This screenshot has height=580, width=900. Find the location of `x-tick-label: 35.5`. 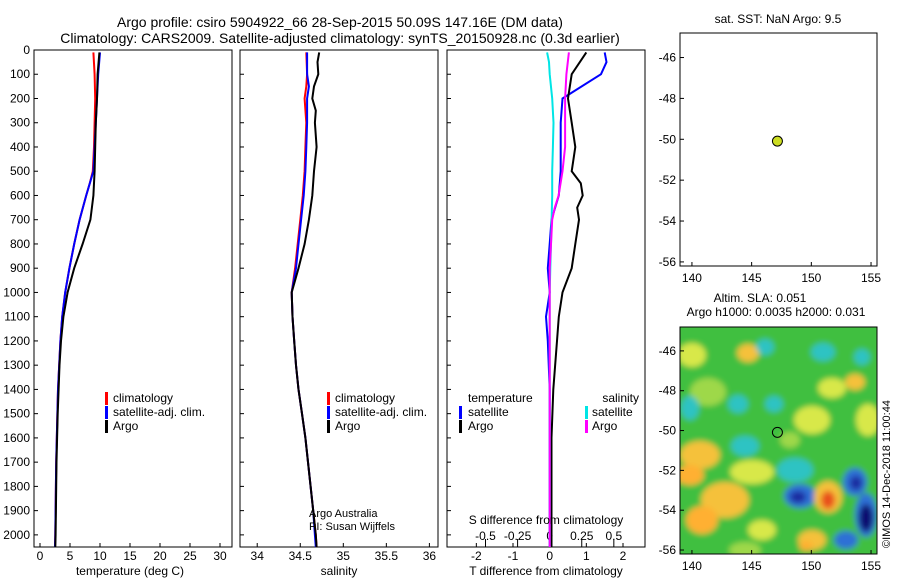

x-tick-label: 35.5 is located at coordinates (387, 556).